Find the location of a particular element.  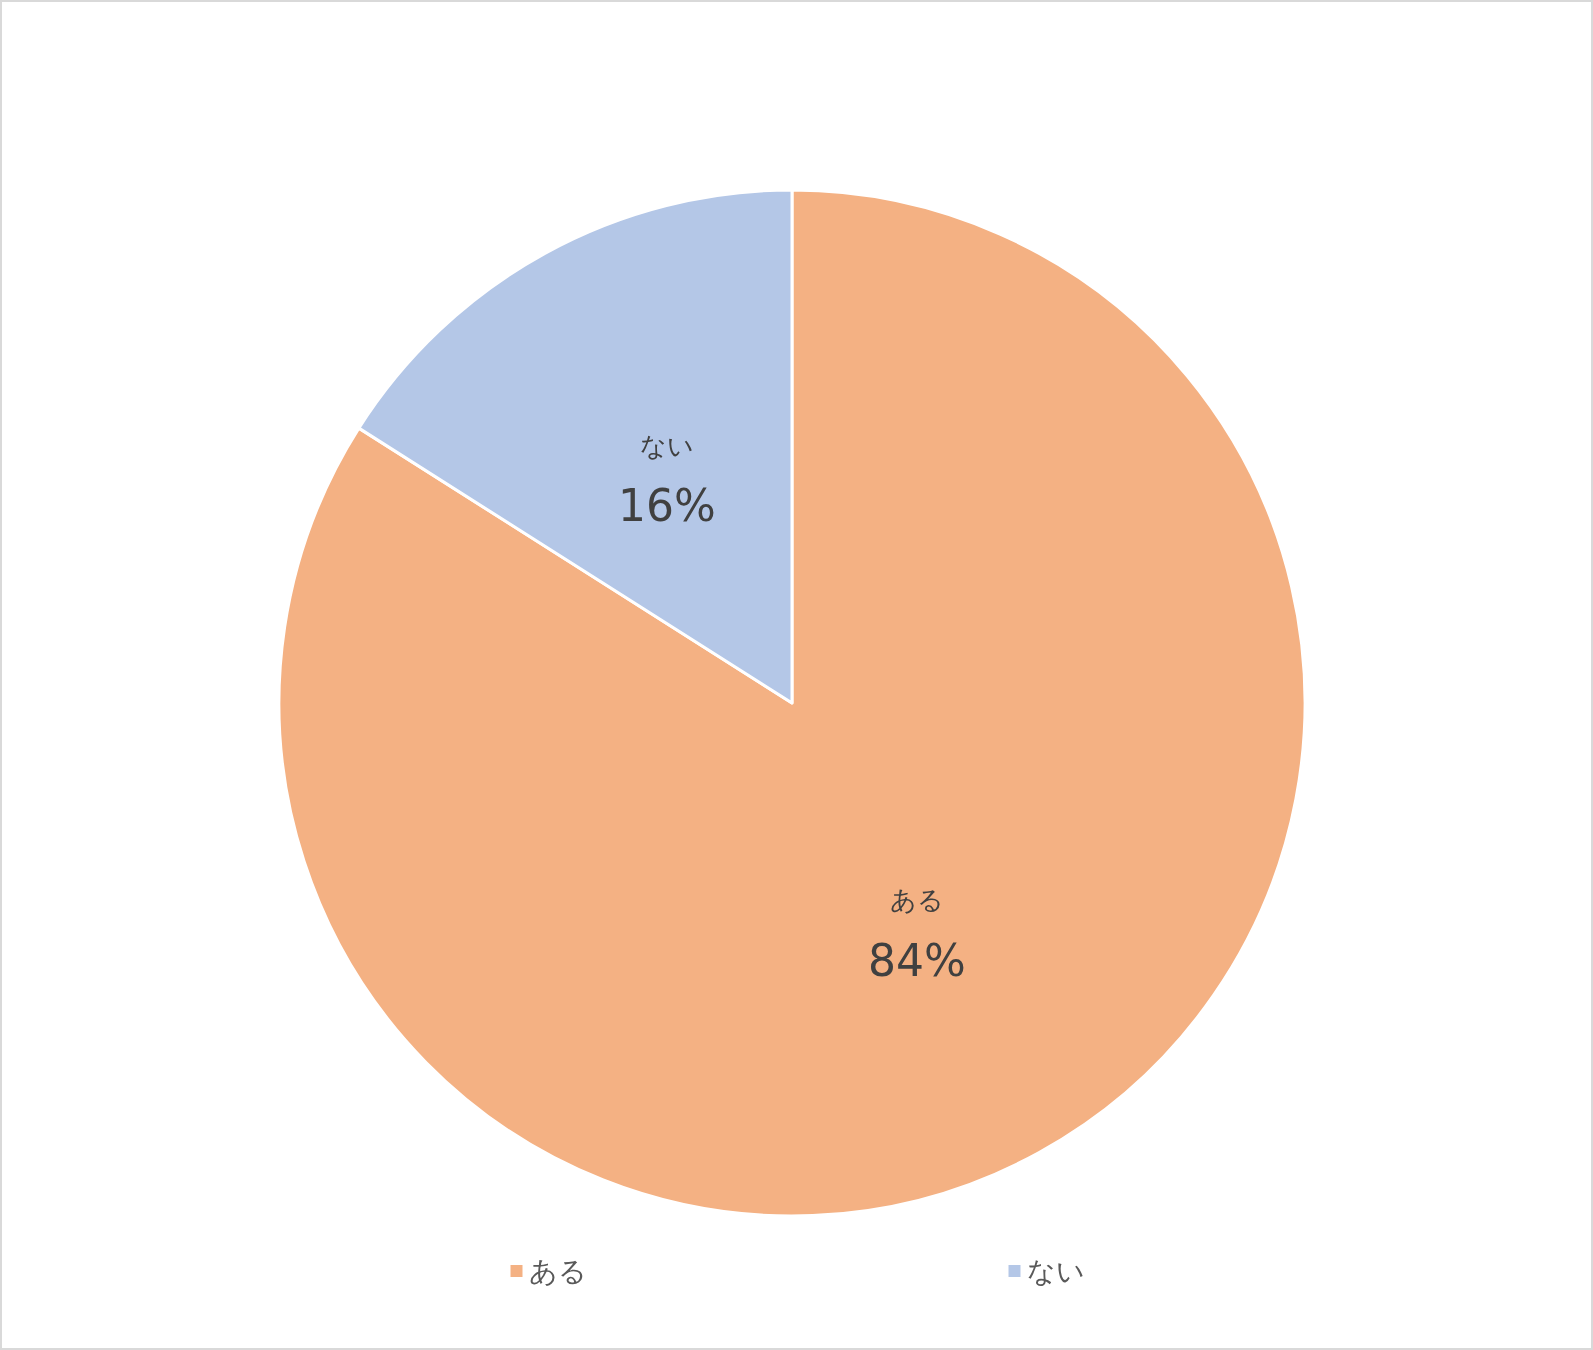

slice-label: ある is located at coordinates (917, 900).